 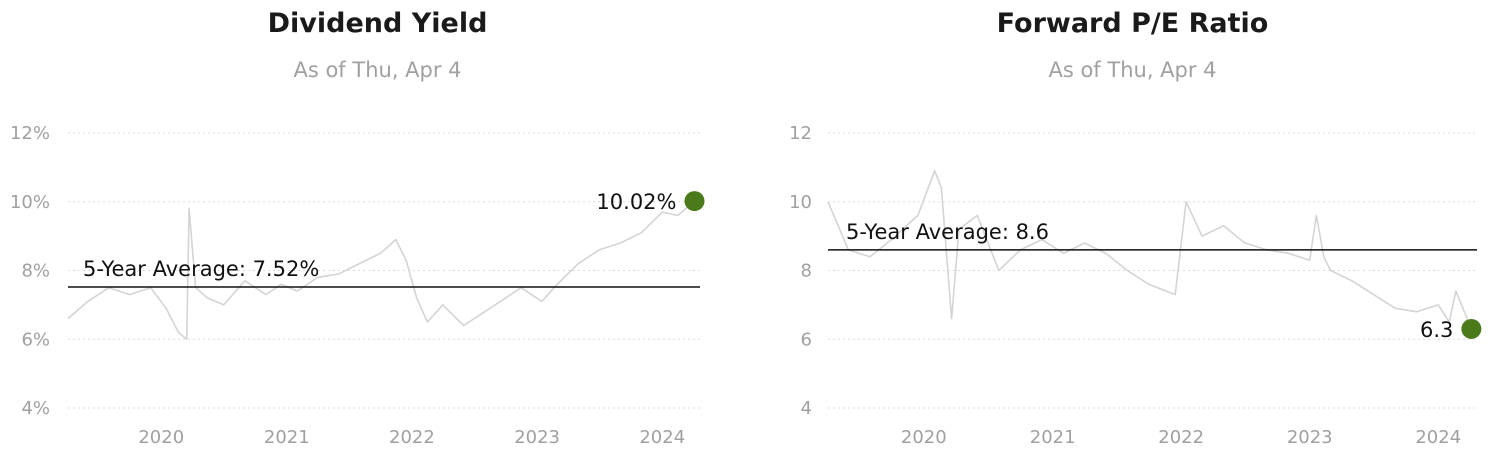 I want to click on end-point-label: 6.3, so click(x=1436, y=330).